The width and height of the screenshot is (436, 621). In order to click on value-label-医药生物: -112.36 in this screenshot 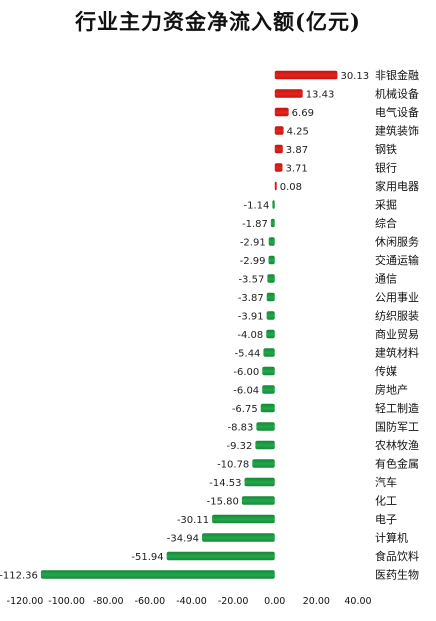, I will do `click(19, 576)`.